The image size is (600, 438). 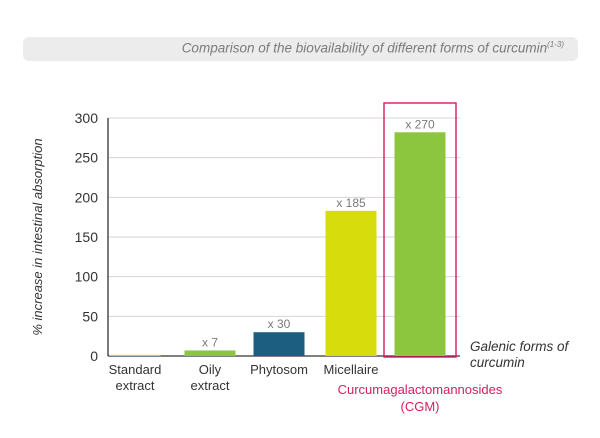 What do you see at coordinates (497, 362) in the screenshot?
I see `x-axis-label: curcumin` at bounding box center [497, 362].